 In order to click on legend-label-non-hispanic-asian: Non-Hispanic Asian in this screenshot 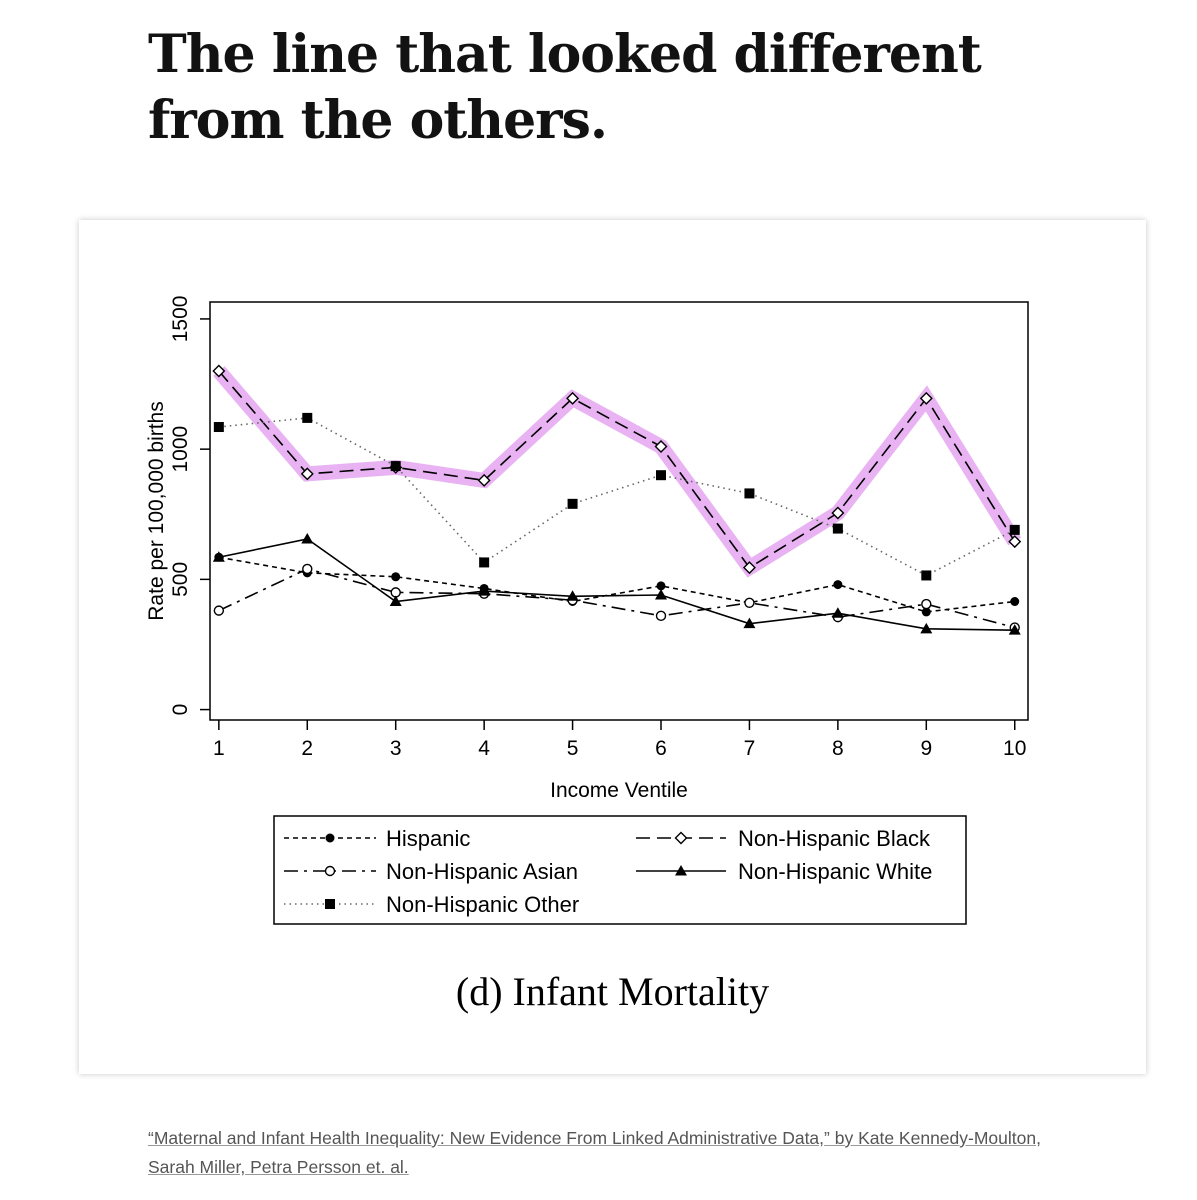, I will do `click(482, 871)`.